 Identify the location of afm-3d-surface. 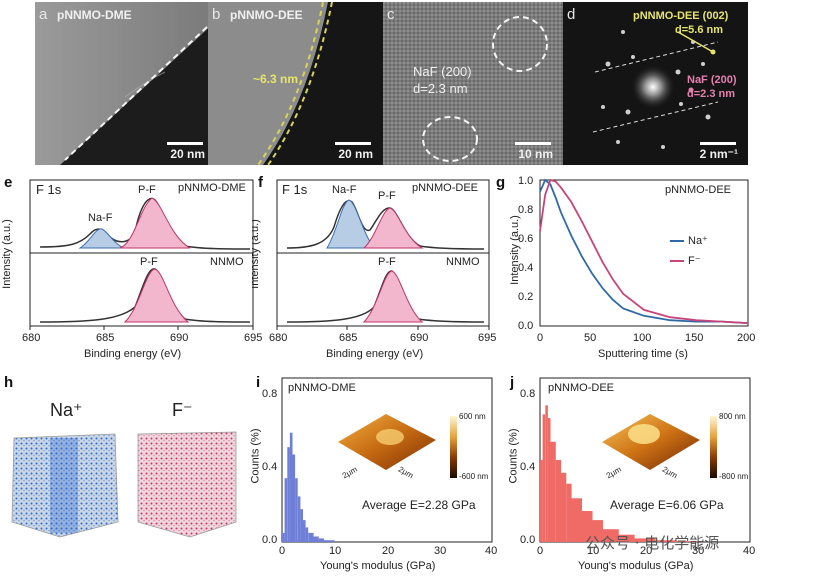
(651, 442).